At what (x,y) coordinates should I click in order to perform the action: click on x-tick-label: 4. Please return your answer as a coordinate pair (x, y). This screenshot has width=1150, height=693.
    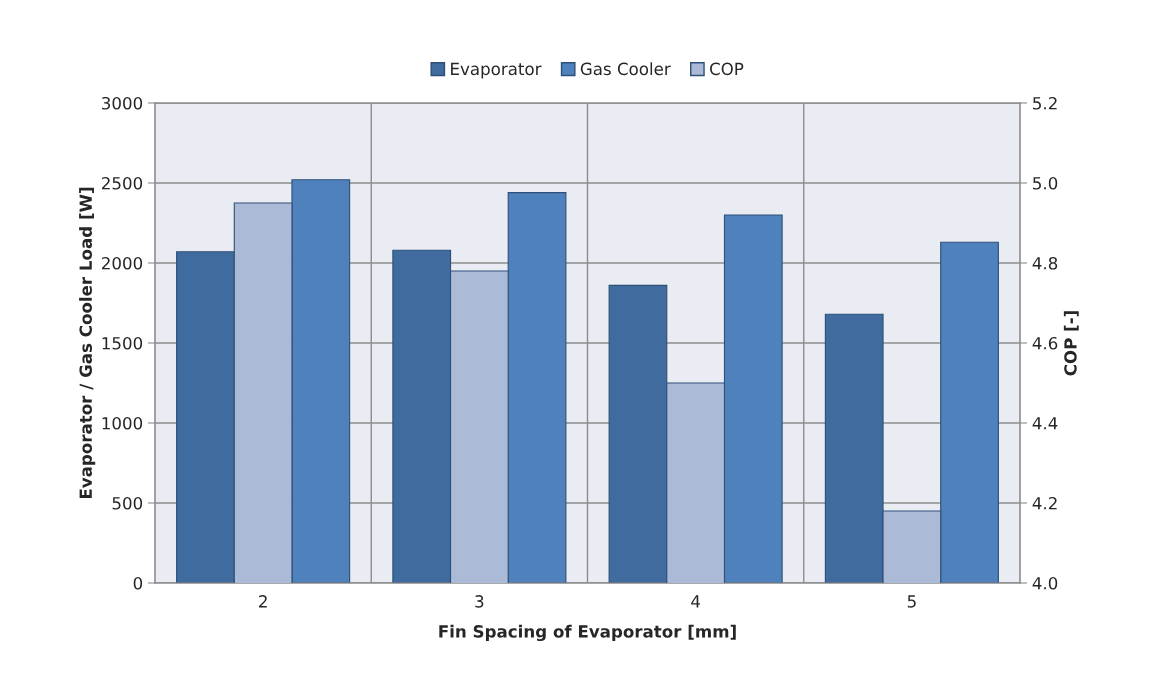
    Looking at the image, I should click on (695, 601).